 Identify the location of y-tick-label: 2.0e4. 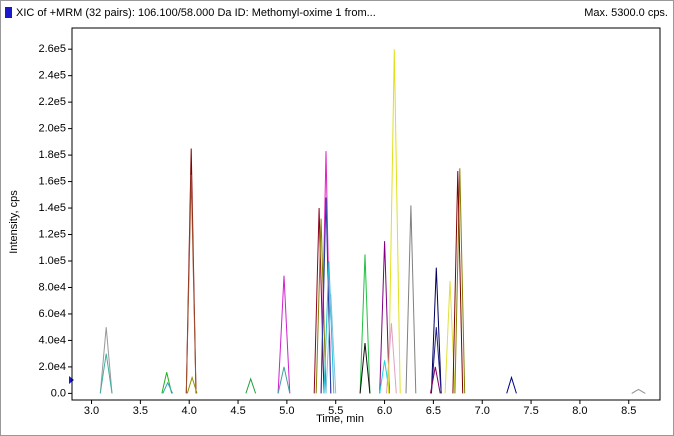
(52, 367).